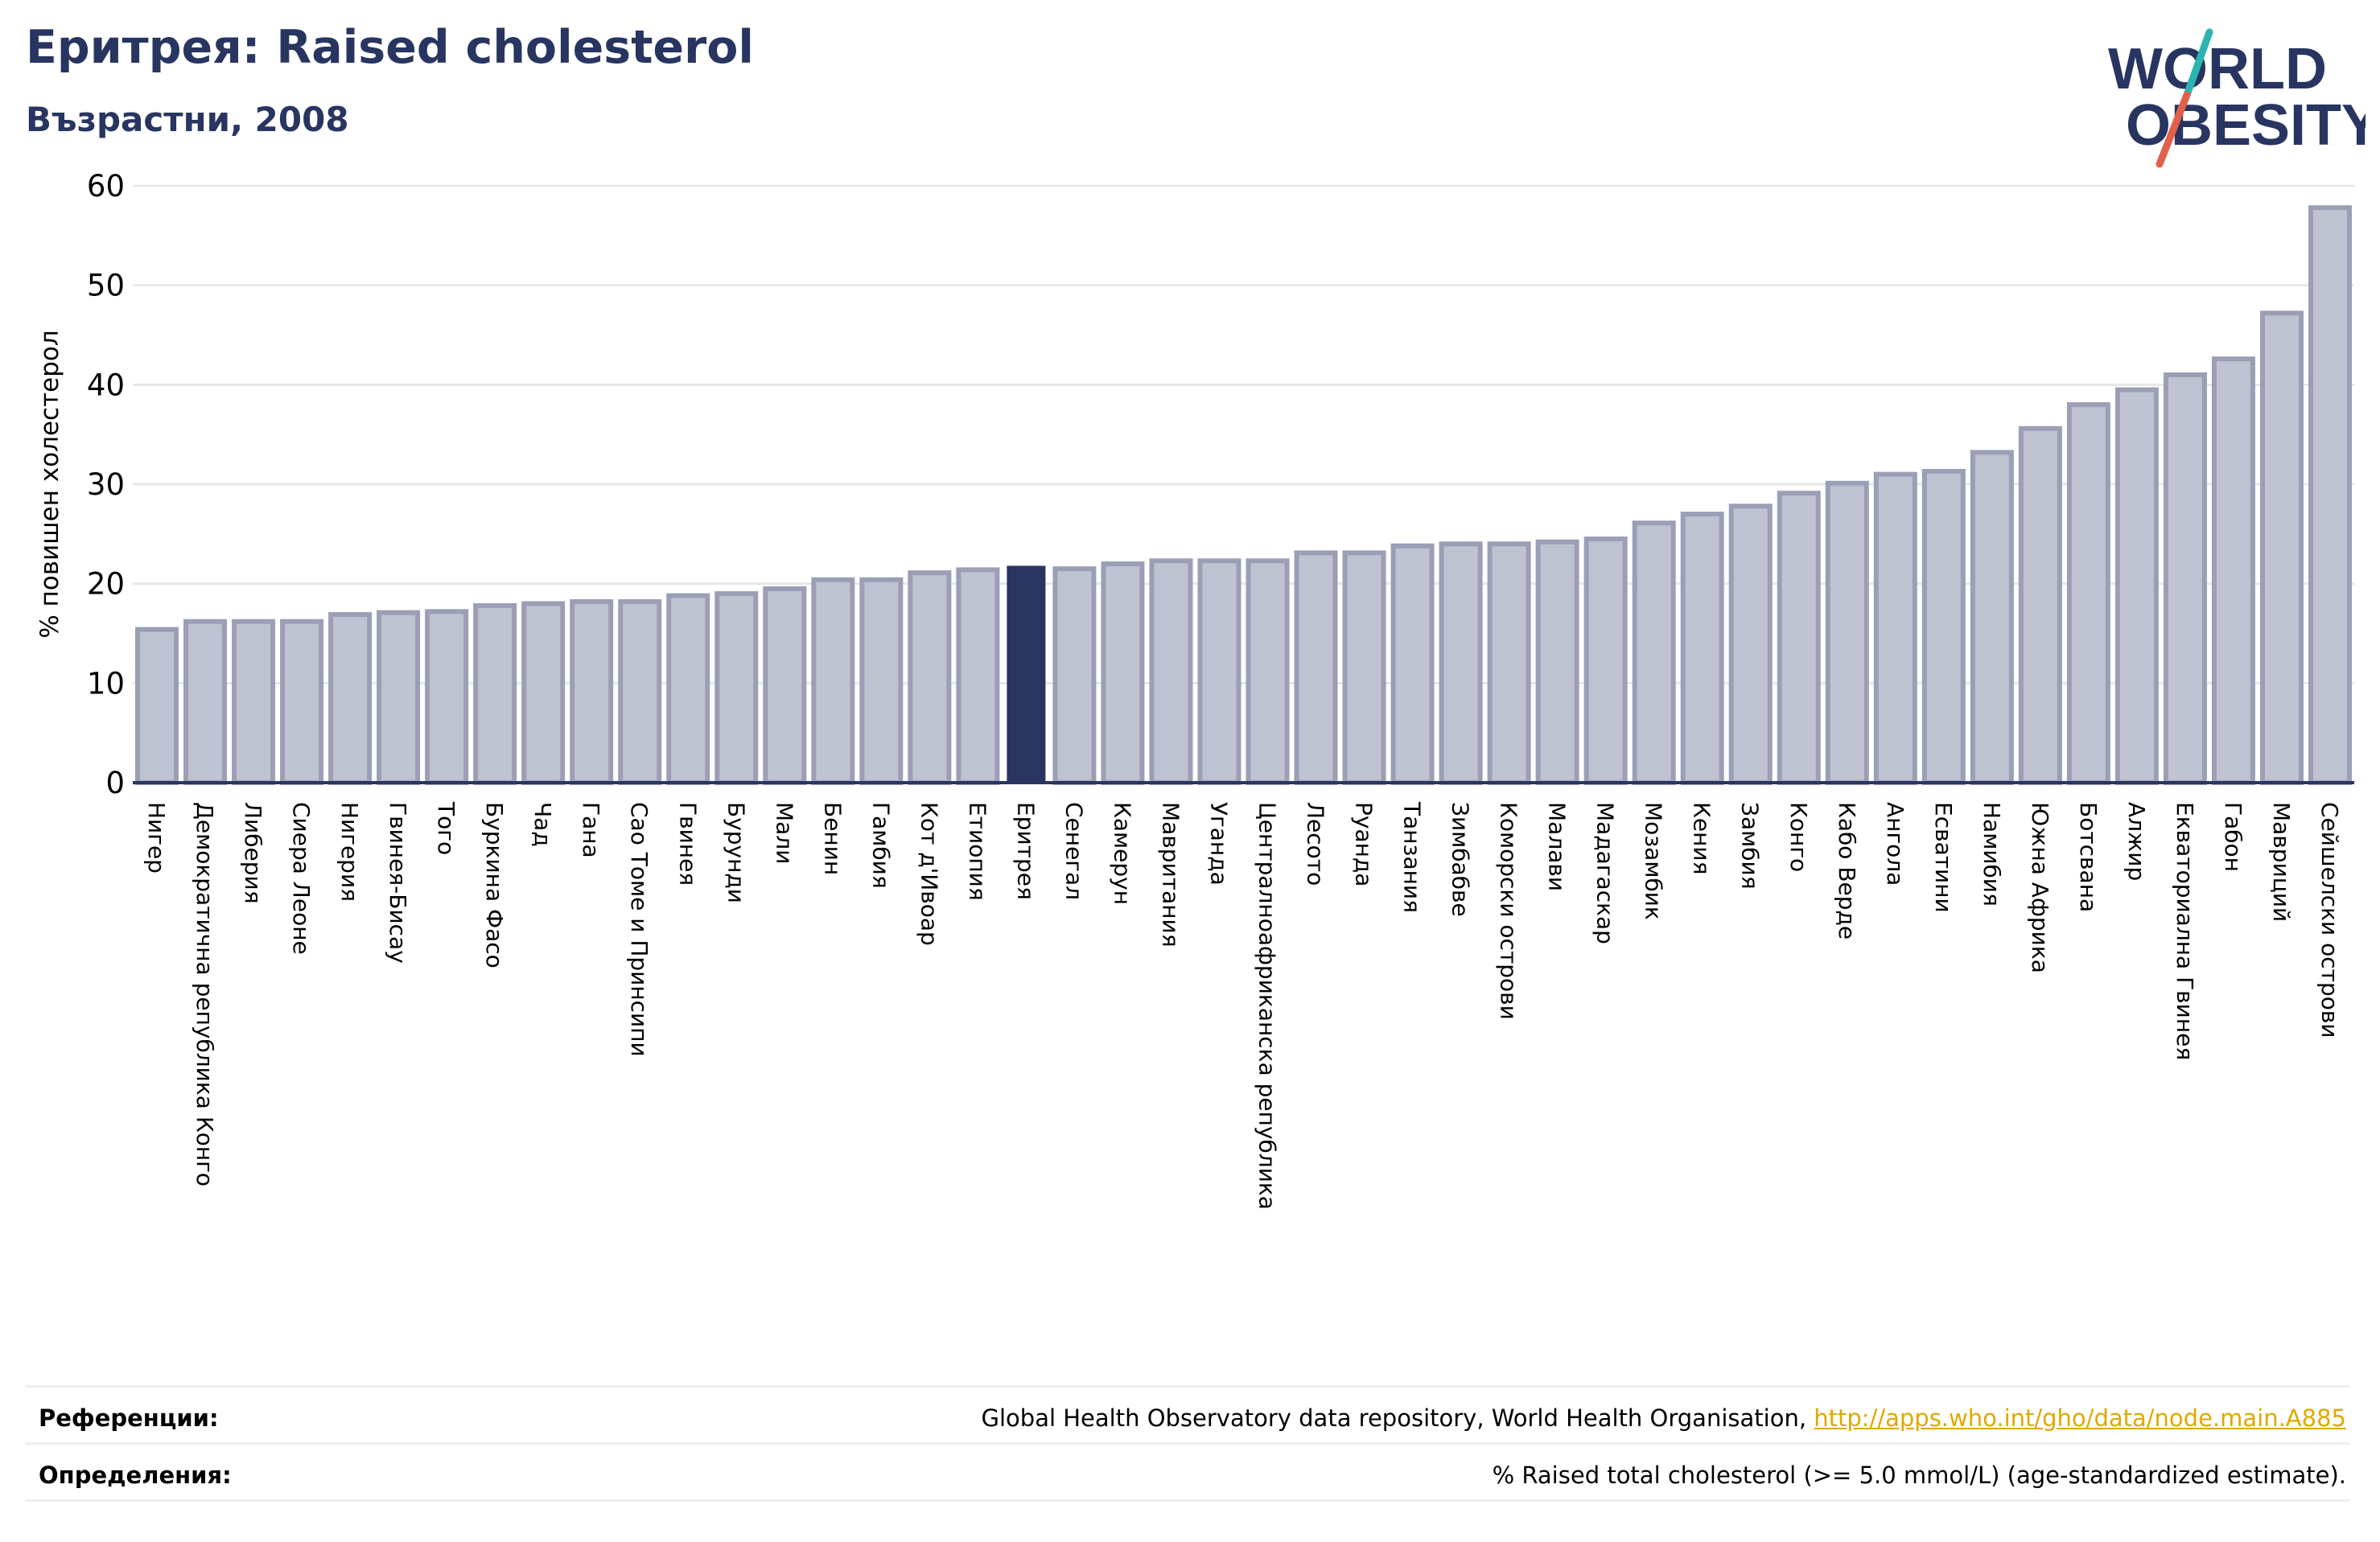 Image resolution: width=2380 pixels, height=1542 pixels. I want to click on x-tick-label: Ангола, so click(1896, 844).